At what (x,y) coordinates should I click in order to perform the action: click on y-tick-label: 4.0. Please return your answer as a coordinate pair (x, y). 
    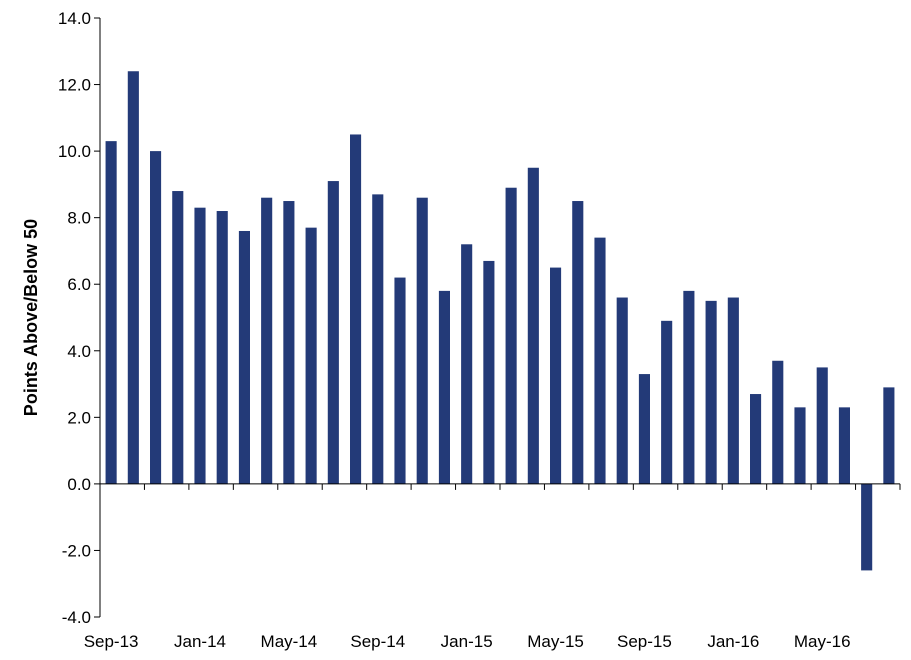
    Looking at the image, I should click on (79, 351).